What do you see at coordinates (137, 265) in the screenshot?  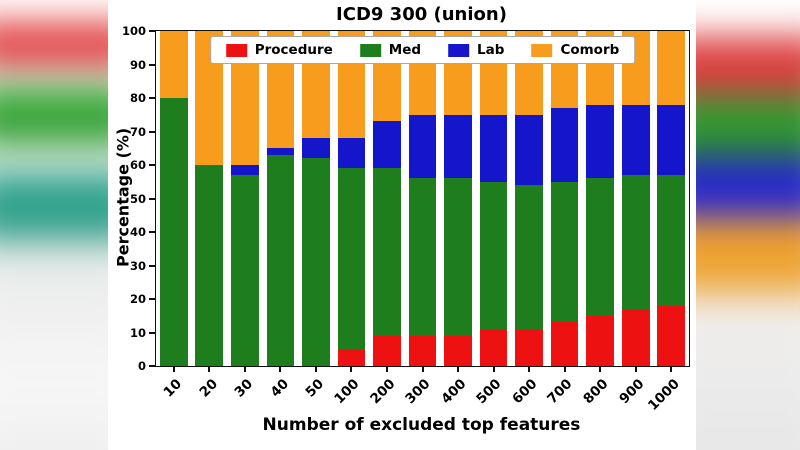 I see `y-tick-label: 30` at bounding box center [137, 265].